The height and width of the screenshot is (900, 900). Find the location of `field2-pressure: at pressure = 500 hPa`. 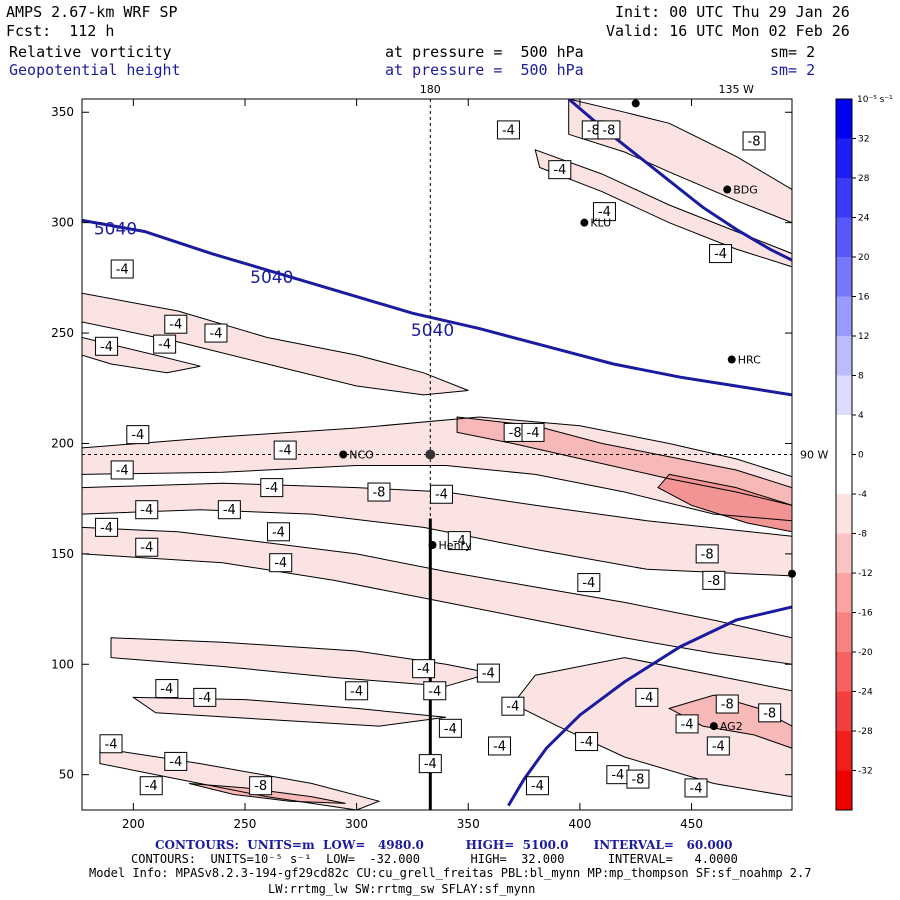

field2-pressure: at pressure = 500 hPa is located at coordinates (484, 70).